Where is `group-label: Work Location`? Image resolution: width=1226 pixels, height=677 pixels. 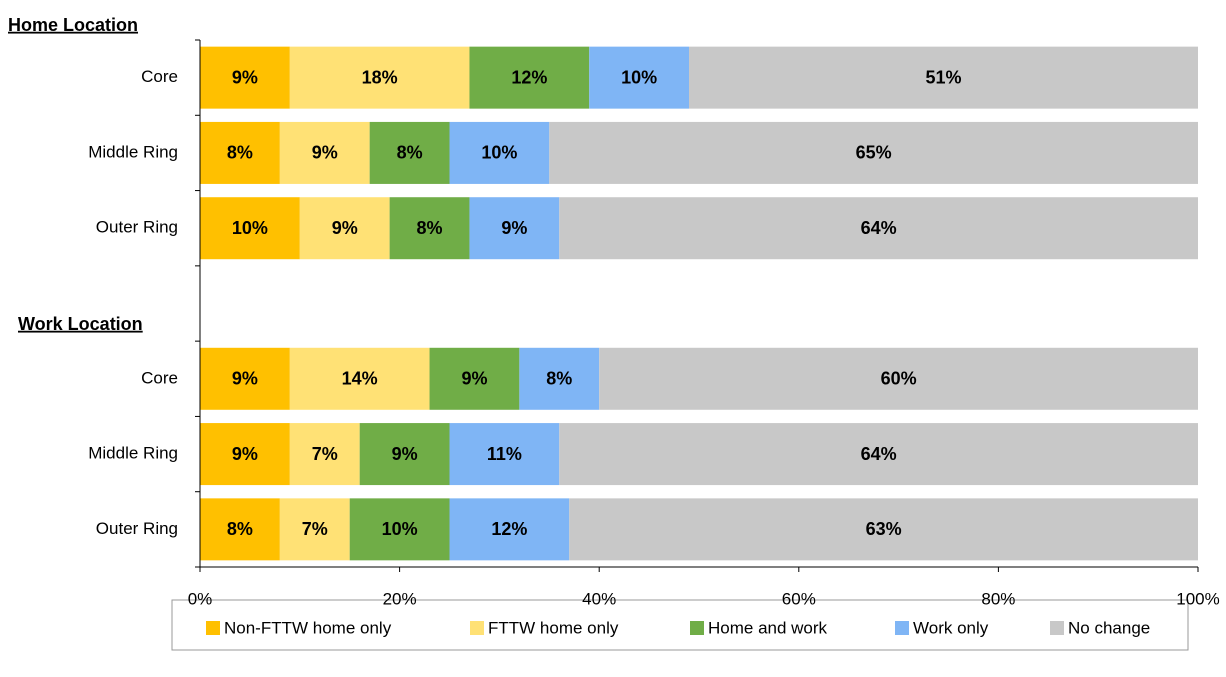
group-label: Work Location is located at coordinates (80, 324).